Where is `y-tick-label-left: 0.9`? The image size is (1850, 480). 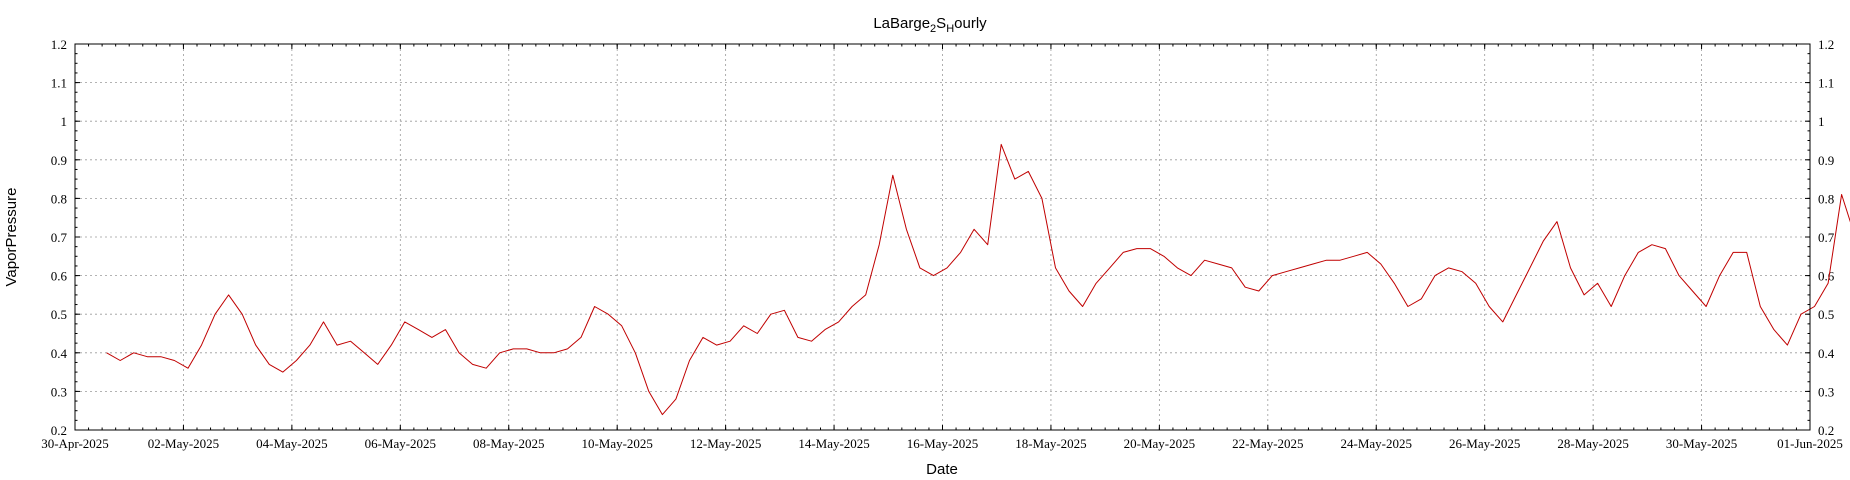
y-tick-label-left: 0.9 is located at coordinates (59, 160).